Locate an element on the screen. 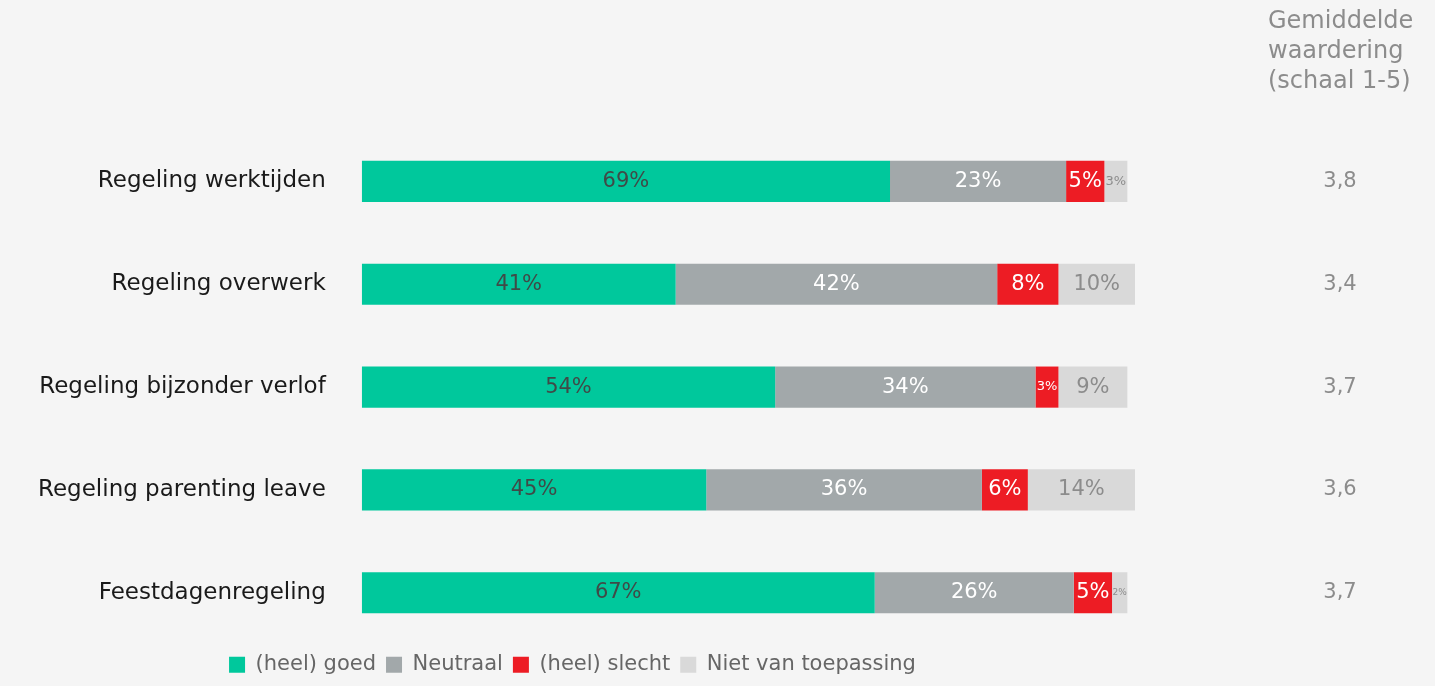 The width and height of the screenshot is (1435, 686). text: 3,8 is located at coordinates (1340, 179).